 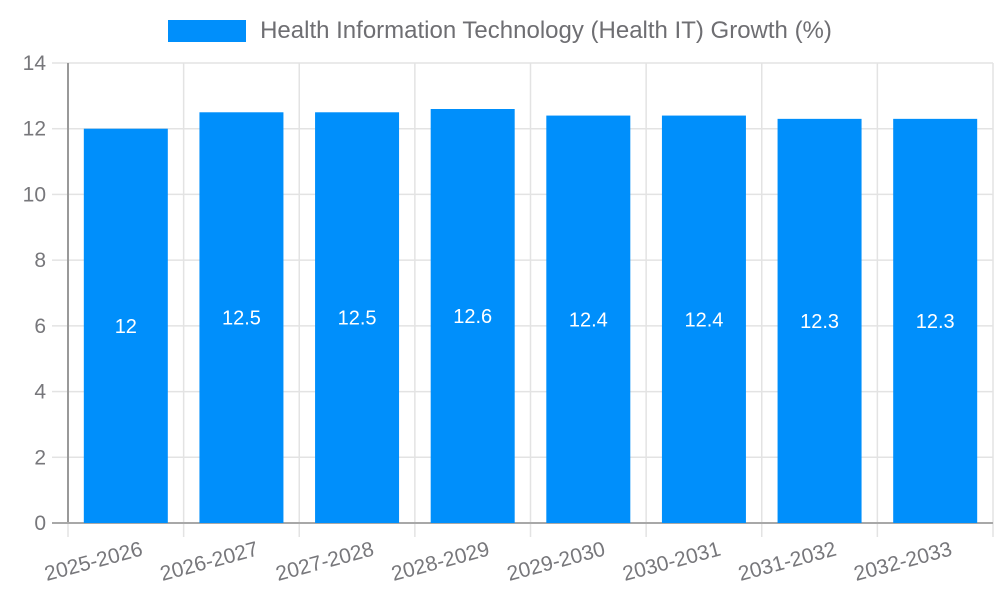 What do you see at coordinates (35, 63) in the screenshot?
I see `y-axis-label: 14` at bounding box center [35, 63].